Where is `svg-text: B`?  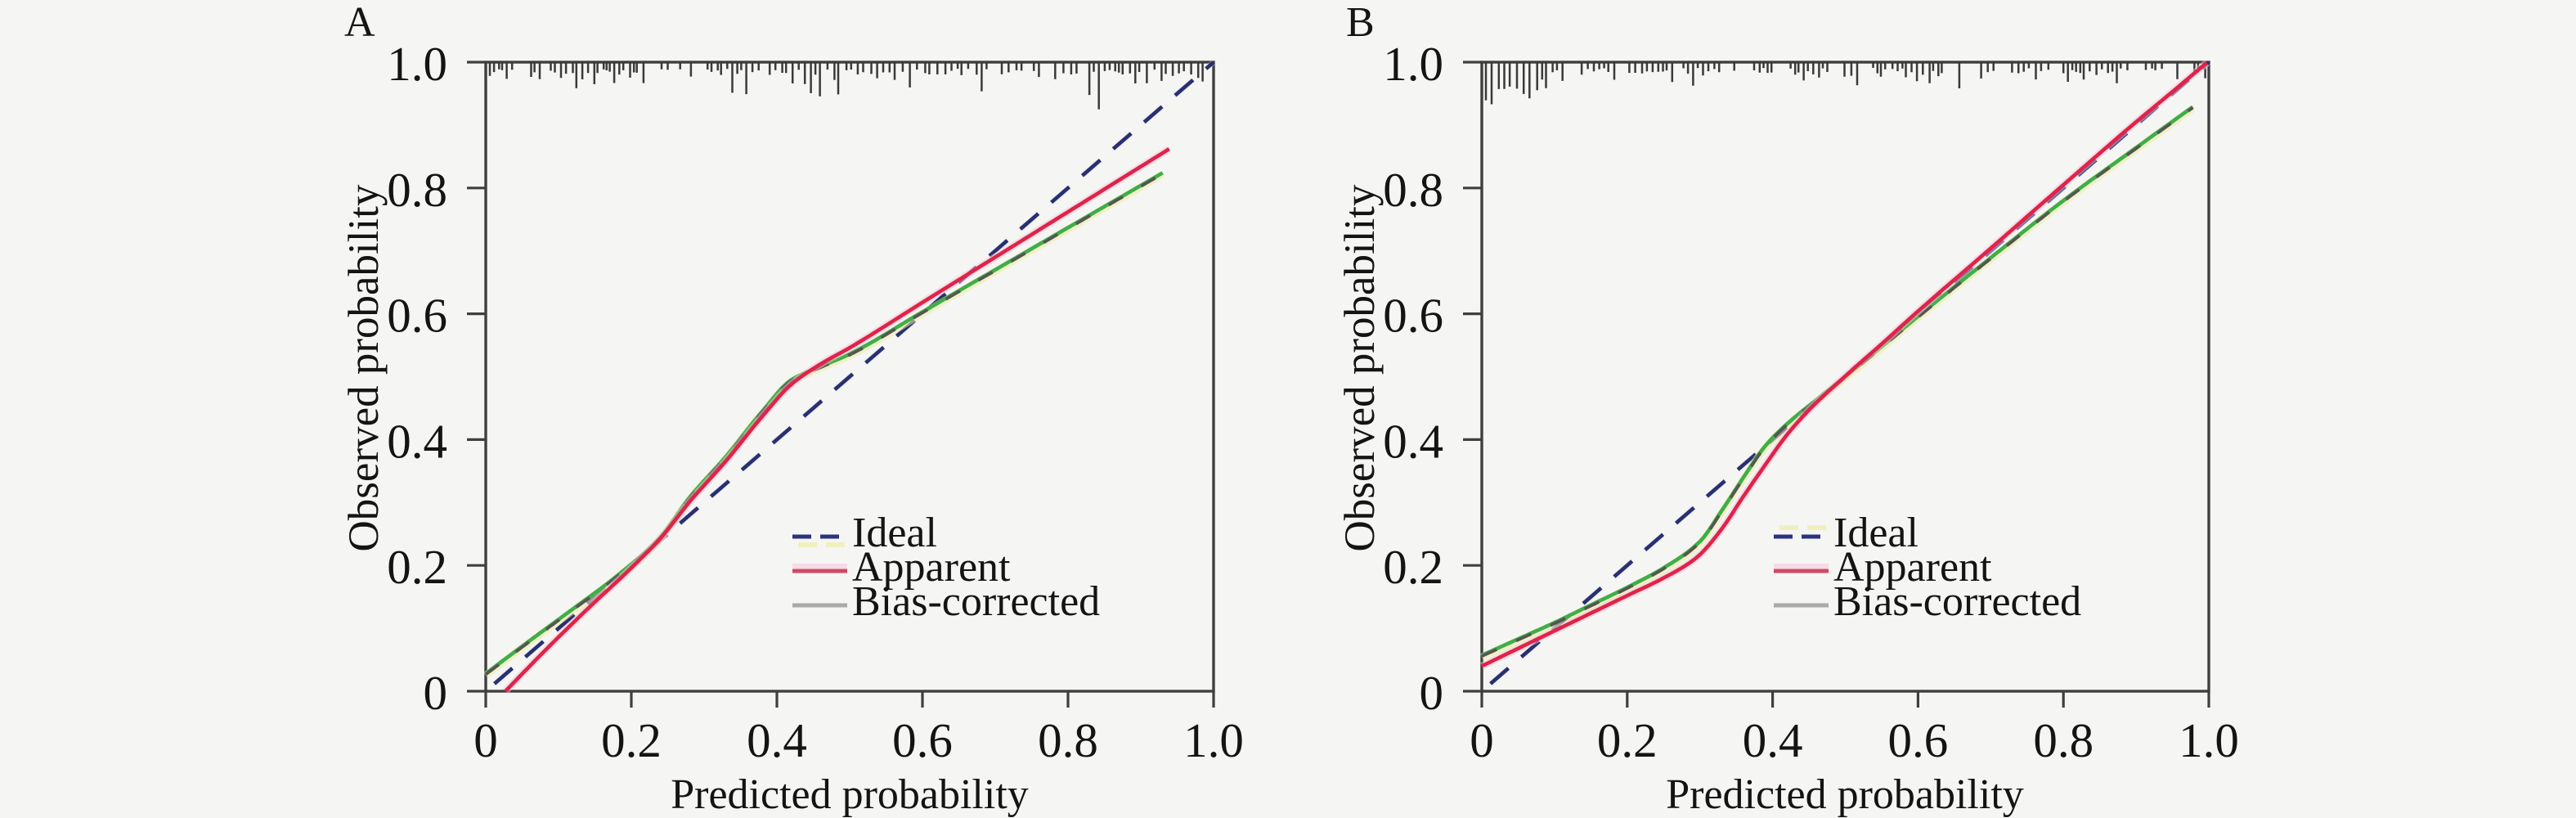
svg-text: B is located at coordinates (1360, 23).